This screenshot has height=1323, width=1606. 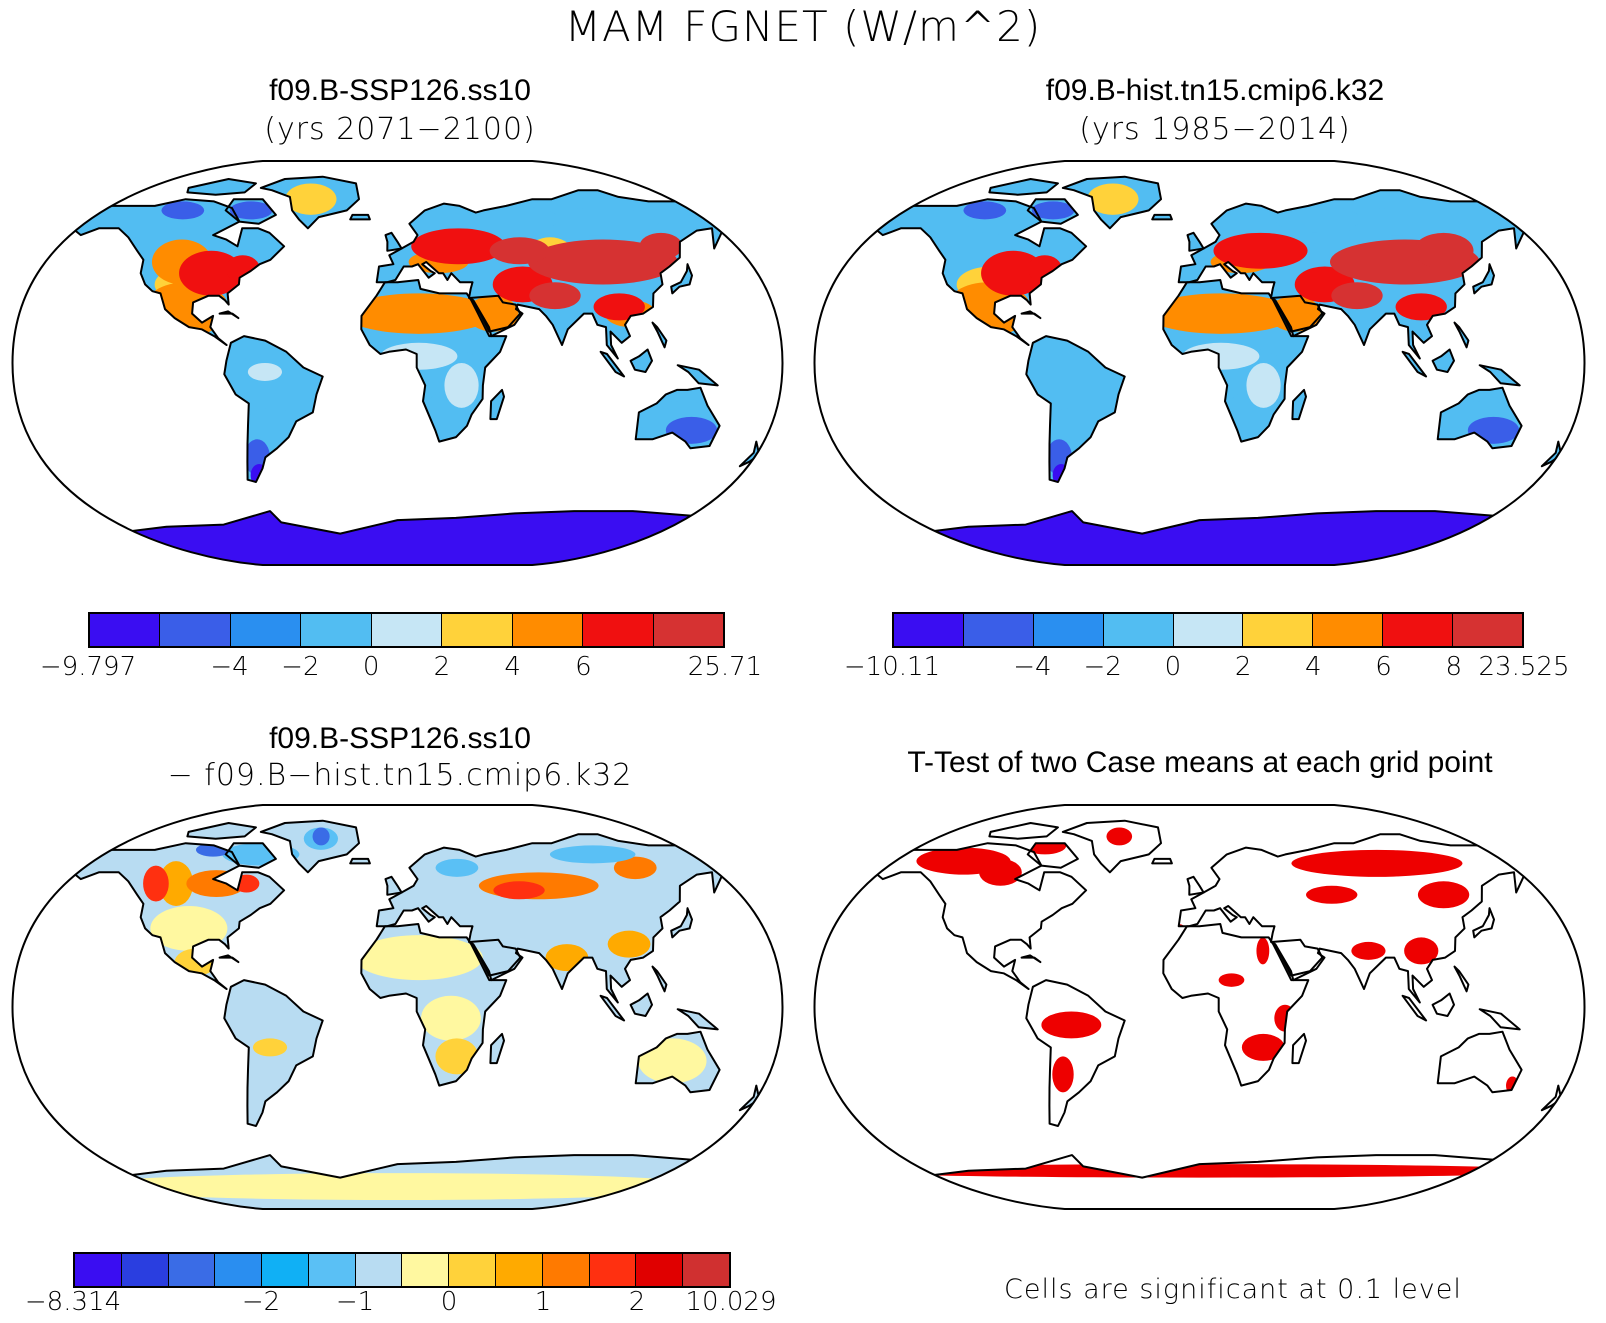 What do you see at coordinates (892, 667) in the screenshot?
I see `colorbar-tick-label: −10.11` at bounding box center [892, 667].